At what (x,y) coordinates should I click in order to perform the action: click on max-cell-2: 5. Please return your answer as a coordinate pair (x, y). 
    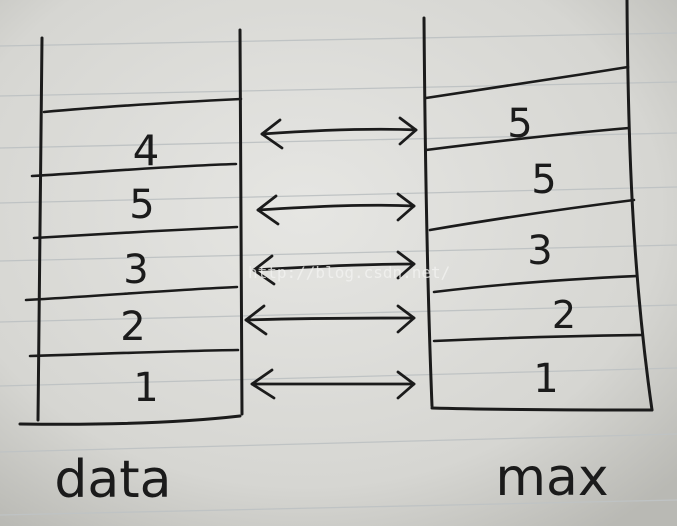
    Looking at the image, I should click on (543, 180).